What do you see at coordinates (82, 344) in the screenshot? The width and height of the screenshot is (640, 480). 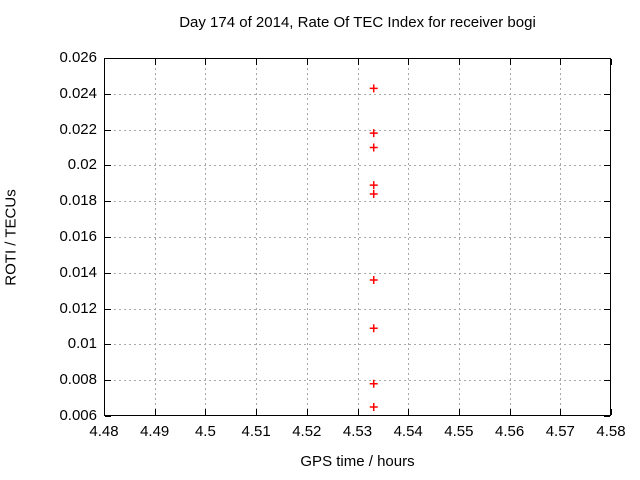 I see `y-tick-label: 0.01` at bounding box center [82, 344].